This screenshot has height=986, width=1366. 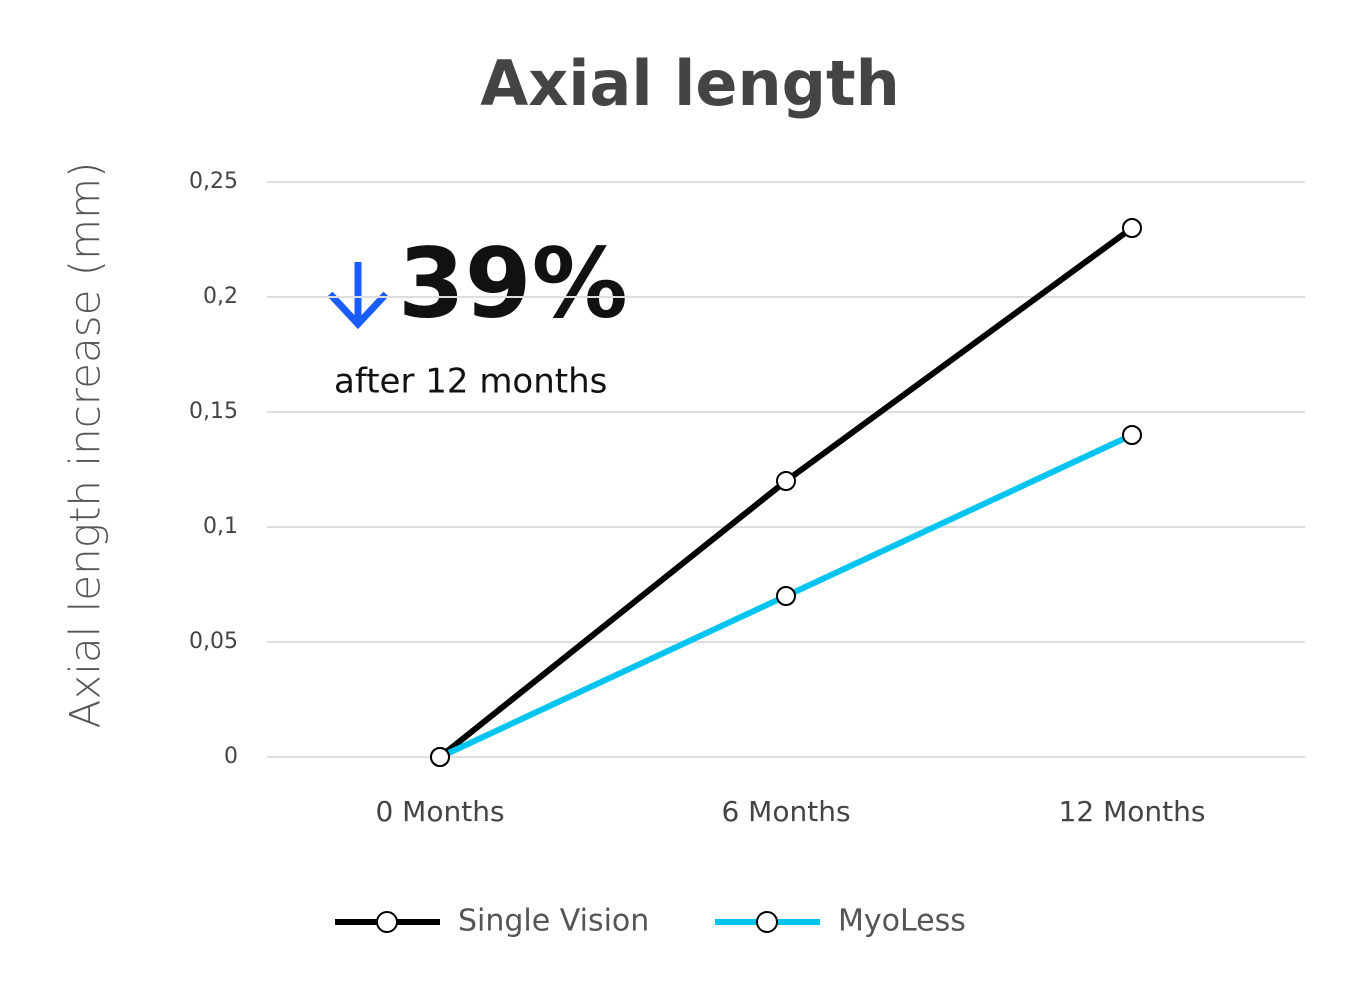 I want to click on y-axis-label: Axial length increase (mm), so click(x=85, y=445).